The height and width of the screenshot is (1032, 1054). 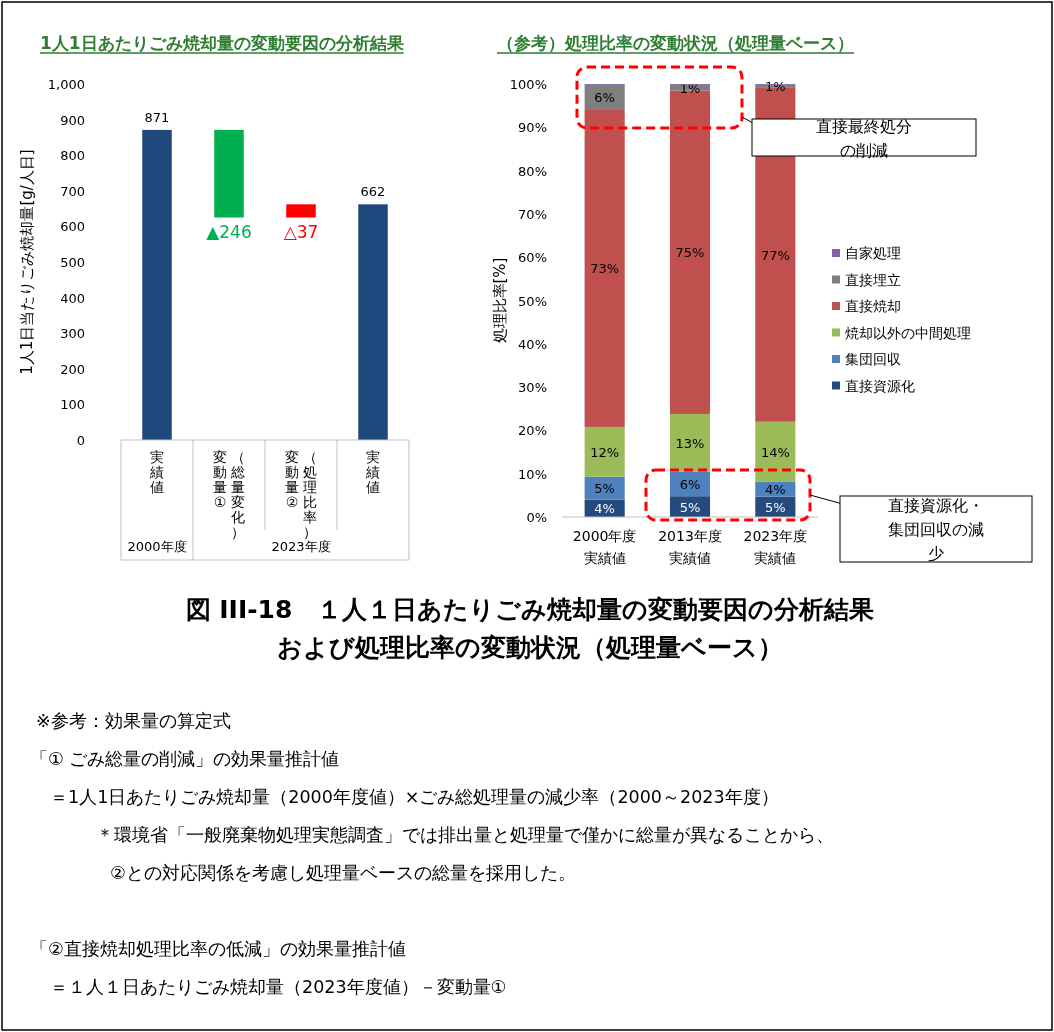 I want to click on data-label: ▲246, so click(x=229, y=231).